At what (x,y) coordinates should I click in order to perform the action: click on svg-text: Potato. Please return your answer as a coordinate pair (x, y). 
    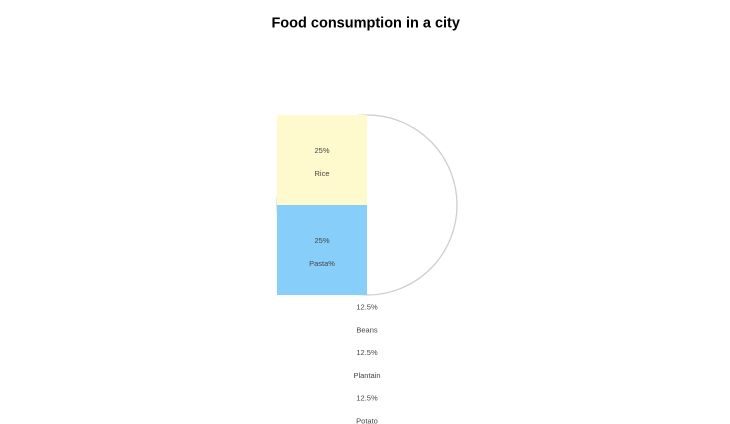
    Looking at the image, I should click on (367, 420).